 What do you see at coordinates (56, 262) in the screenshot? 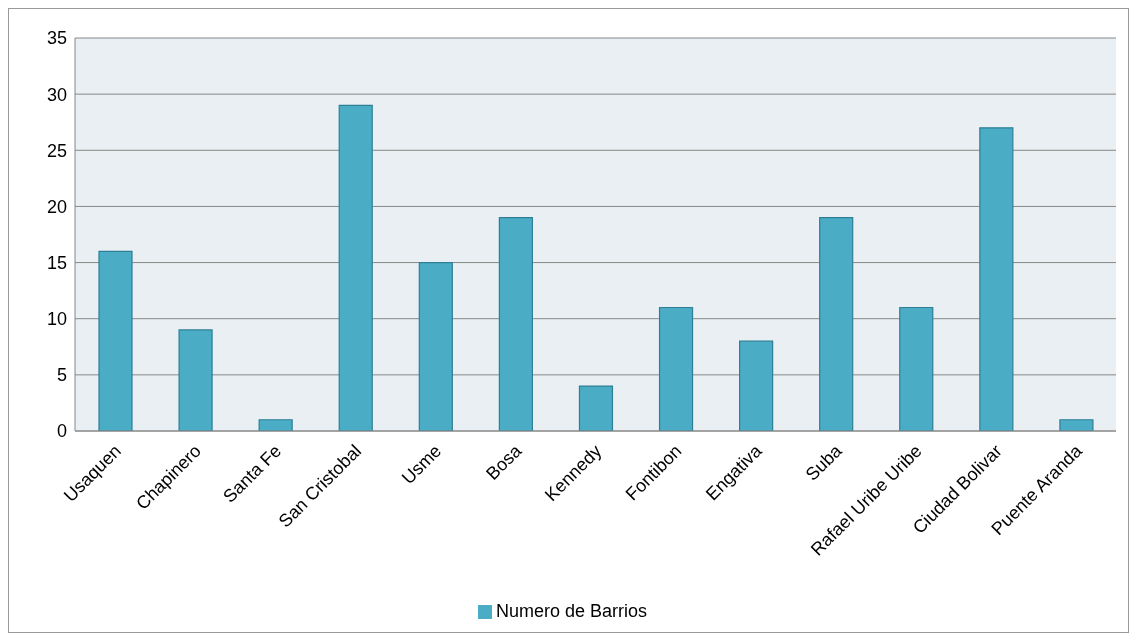
I see `y-tick-label: 15` at bounding box center [56, 262].